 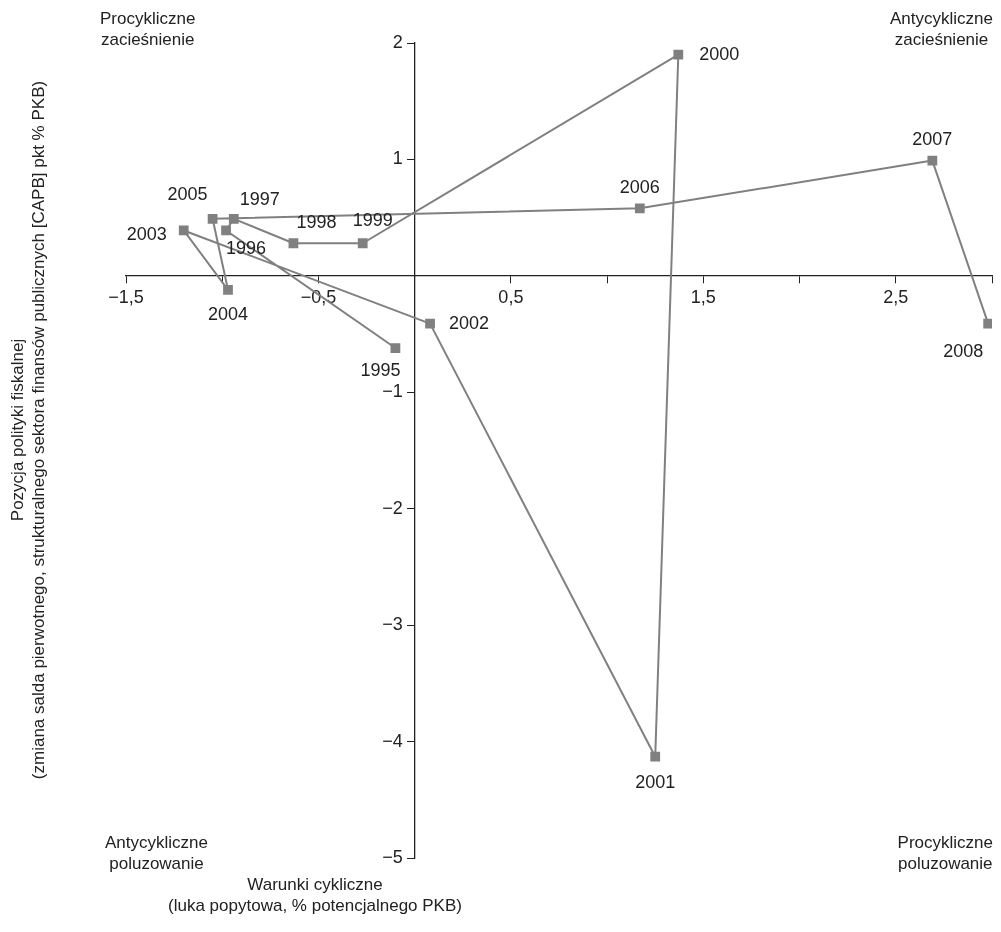 I want to click on annotation: 1999, so click(x=372, y=220).